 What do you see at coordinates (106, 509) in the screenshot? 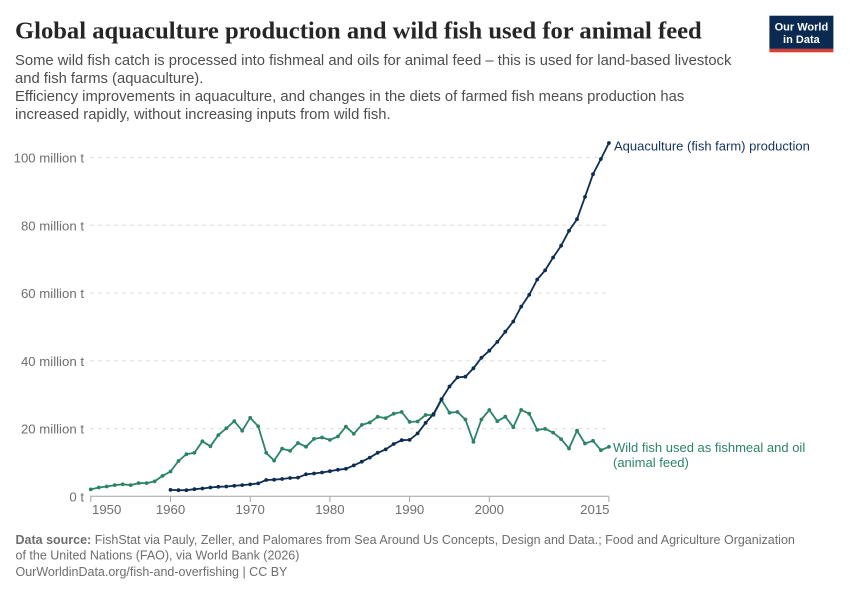
I see `svg-text: 1950` at bounding box center [106, 509].